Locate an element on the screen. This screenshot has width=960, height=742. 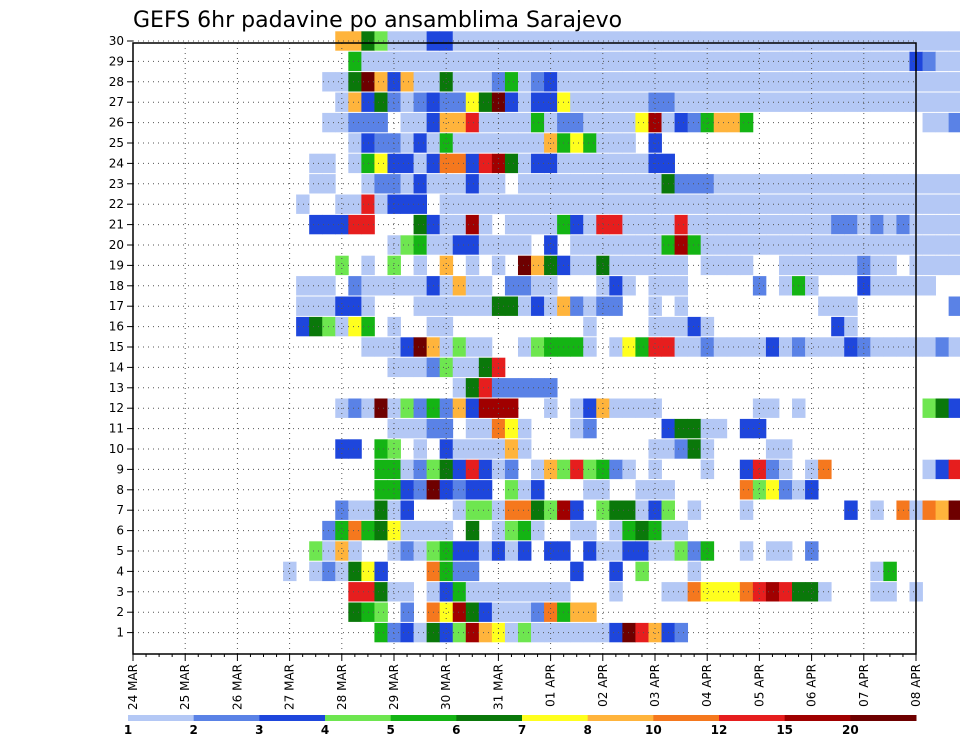
x-tick-label: 05 APR is located at coordinates (759, 685).